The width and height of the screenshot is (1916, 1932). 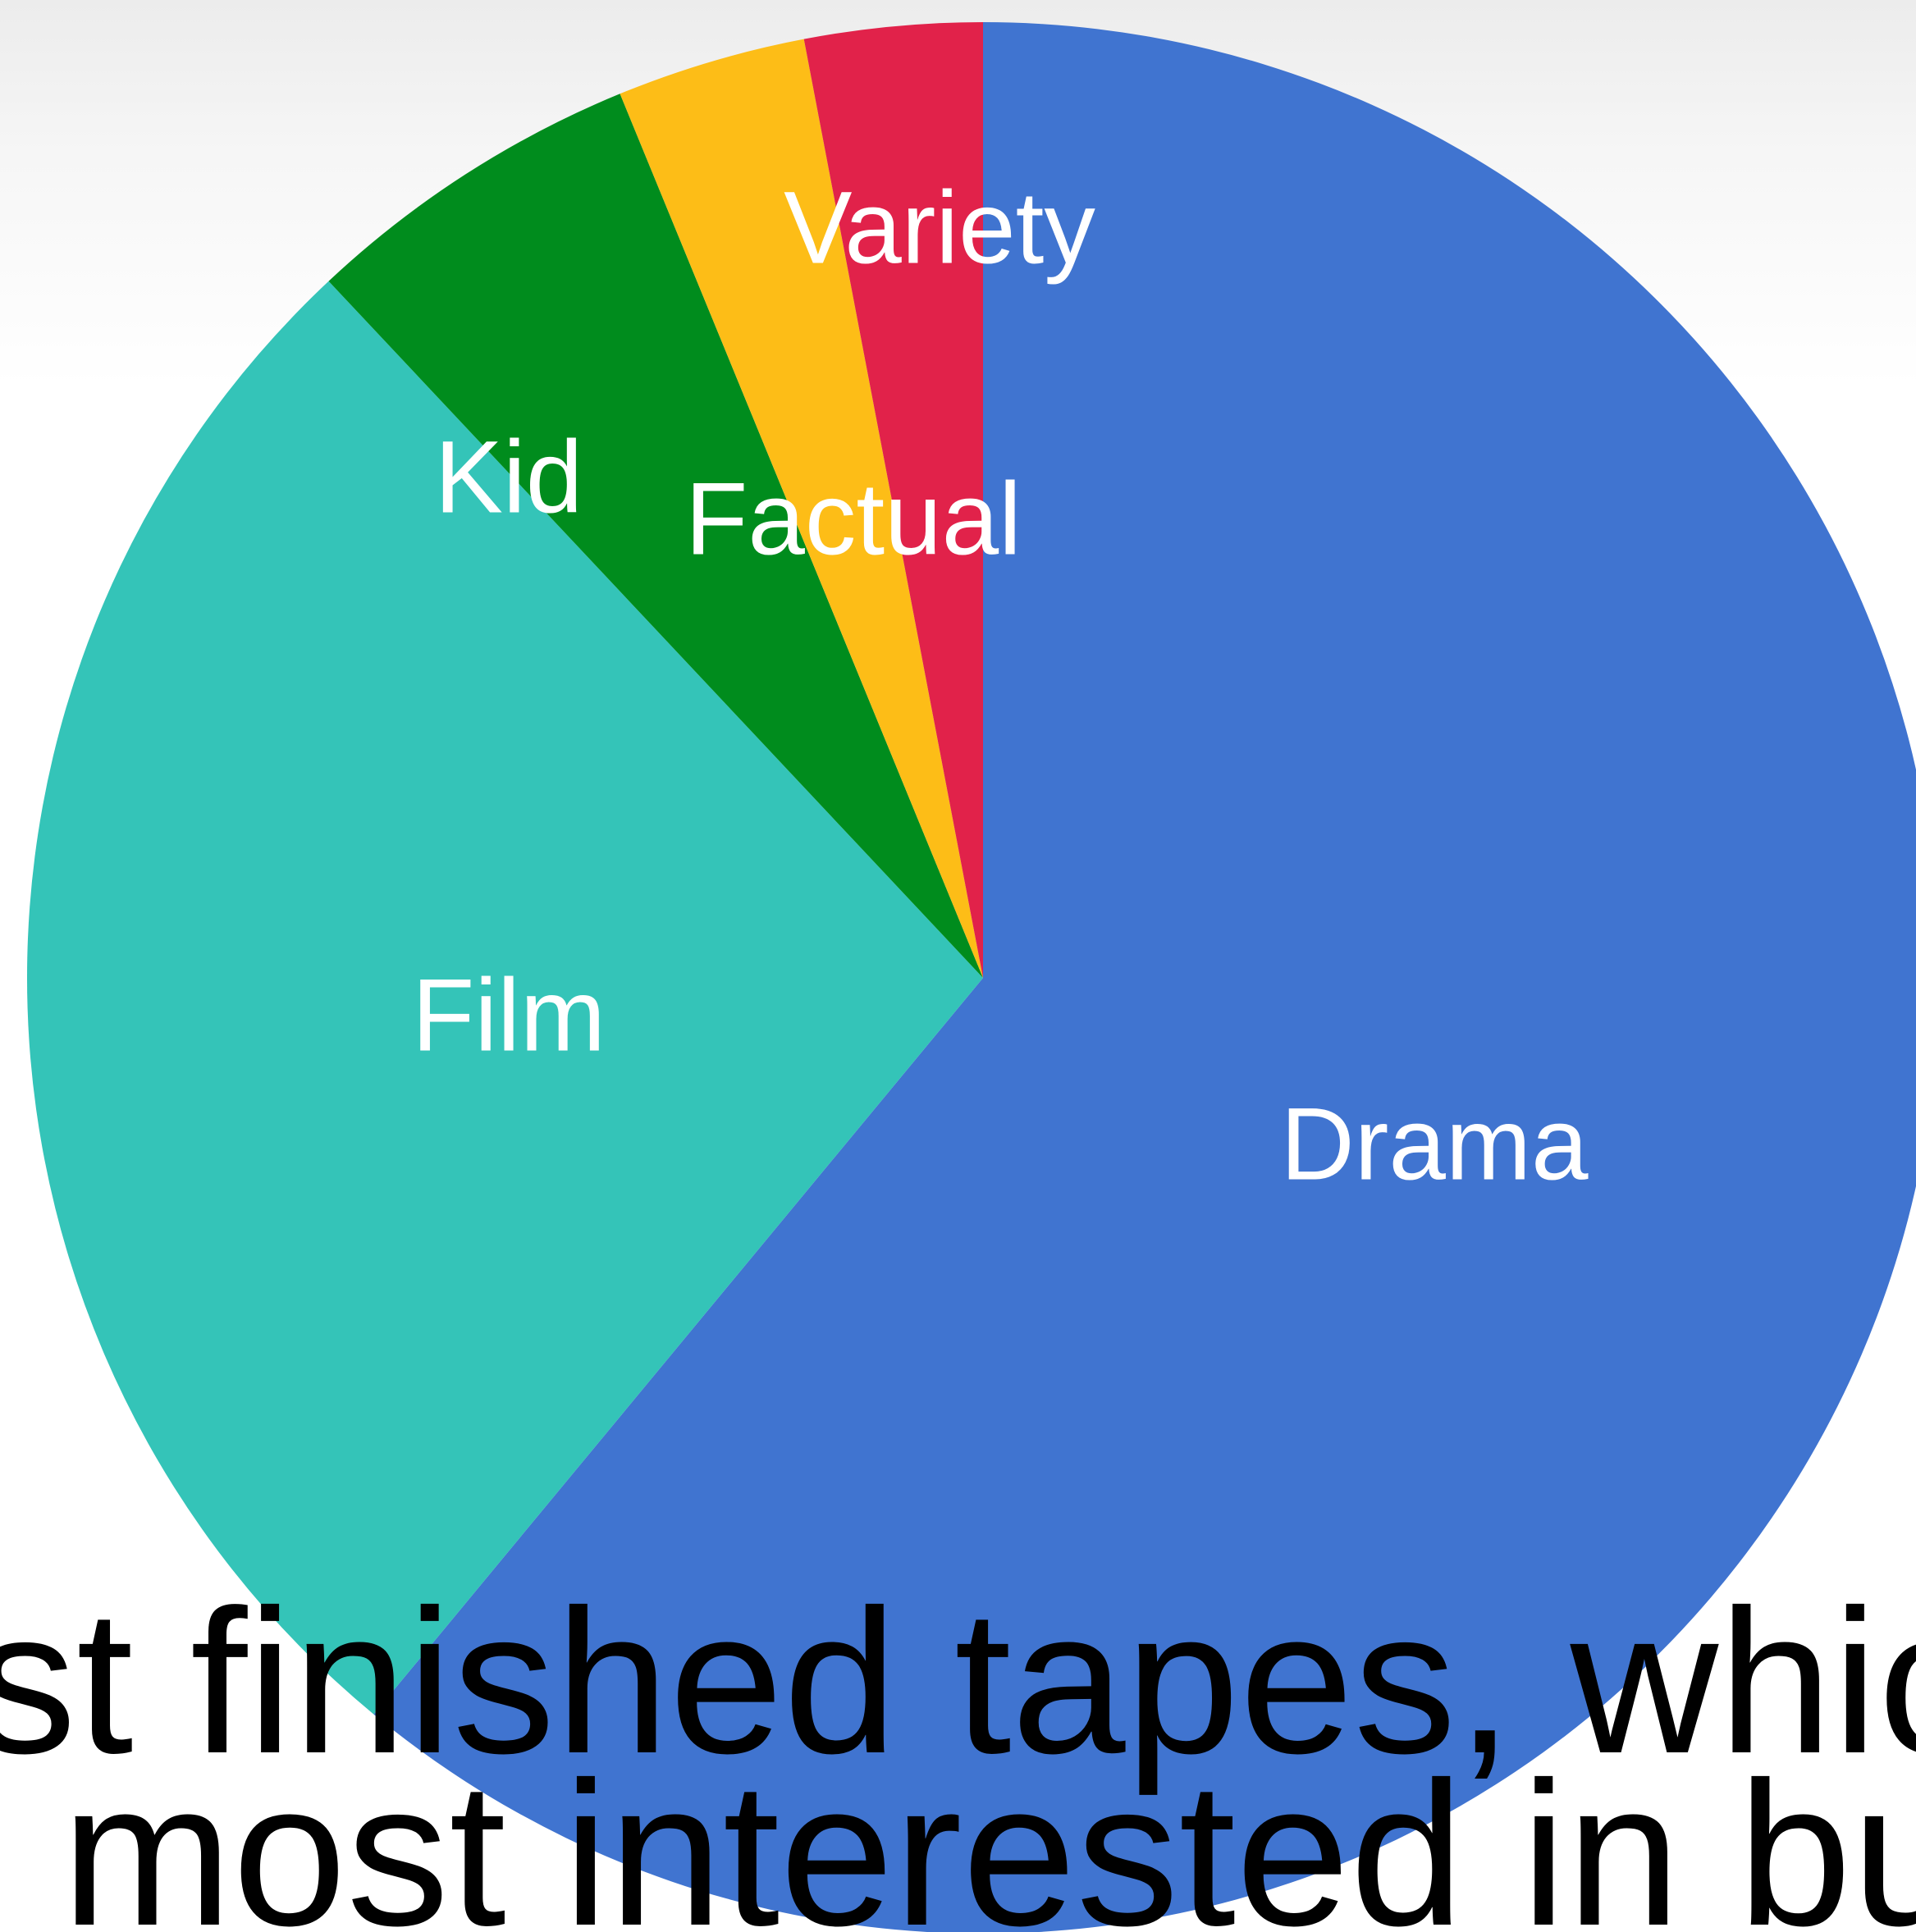 What do you see at coordinates (509, 1016) in the screenshot?
I see `pie-label-film: Film` at bounding box center [509, 1016].